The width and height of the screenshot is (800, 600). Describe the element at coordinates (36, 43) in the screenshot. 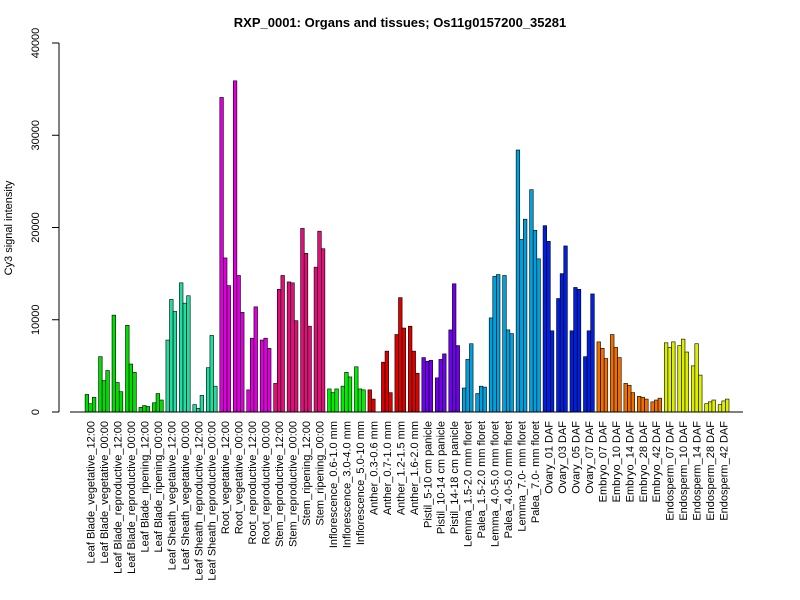

I see `y-tick-label: 40000` at that location.